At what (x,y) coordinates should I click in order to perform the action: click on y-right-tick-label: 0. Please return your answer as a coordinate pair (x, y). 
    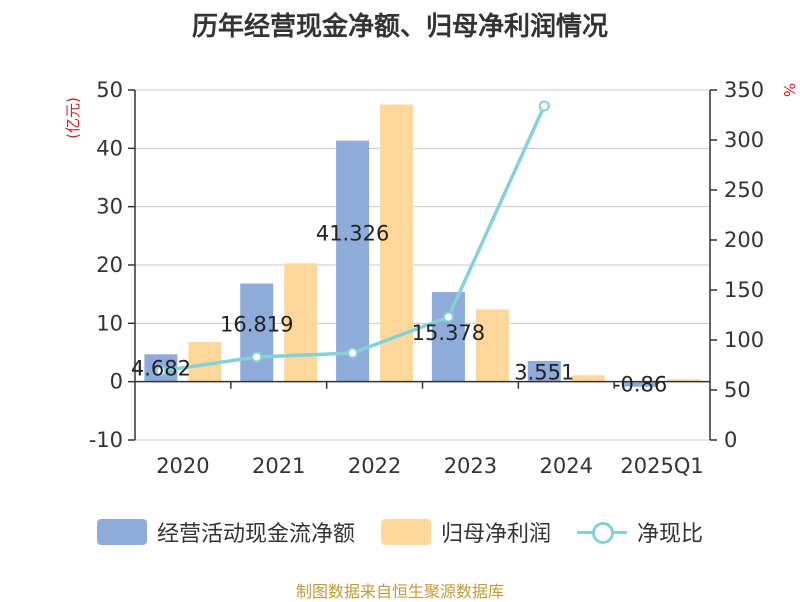
    Looking at the image, I should click on (730, 440).